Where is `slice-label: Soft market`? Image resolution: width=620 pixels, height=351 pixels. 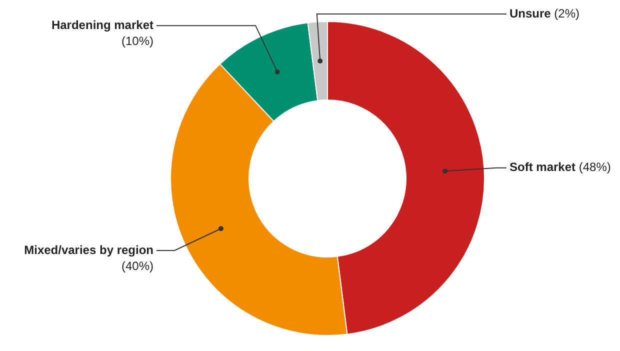
slice-label: Soft market is located at coordinates (543, 167).